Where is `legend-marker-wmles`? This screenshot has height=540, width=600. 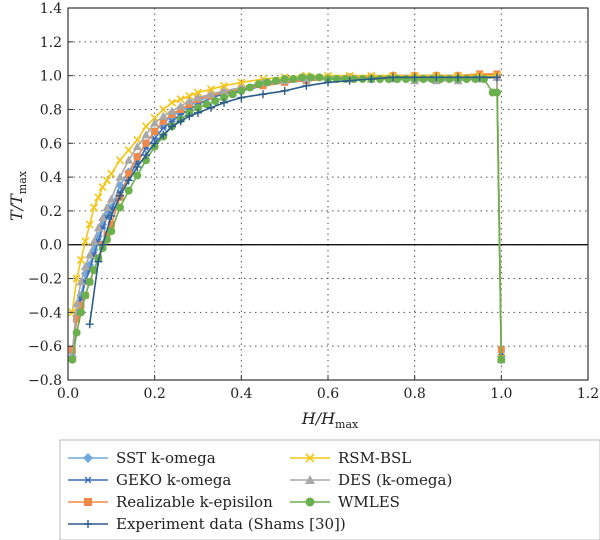 legend-marker-wmles is located at coordinates (310, 502).